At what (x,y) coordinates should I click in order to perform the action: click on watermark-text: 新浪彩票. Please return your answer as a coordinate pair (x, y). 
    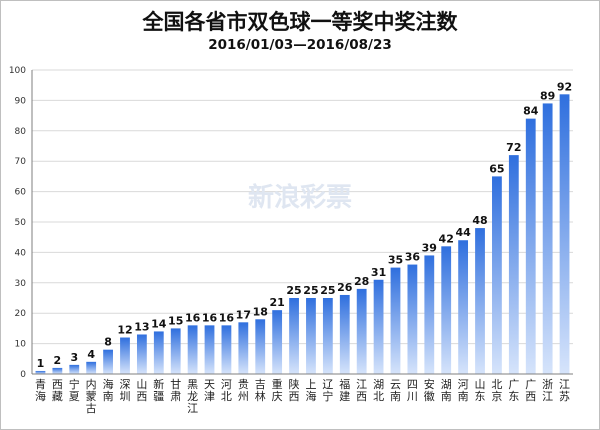
    Looking at the image, I should click on (300, 197).